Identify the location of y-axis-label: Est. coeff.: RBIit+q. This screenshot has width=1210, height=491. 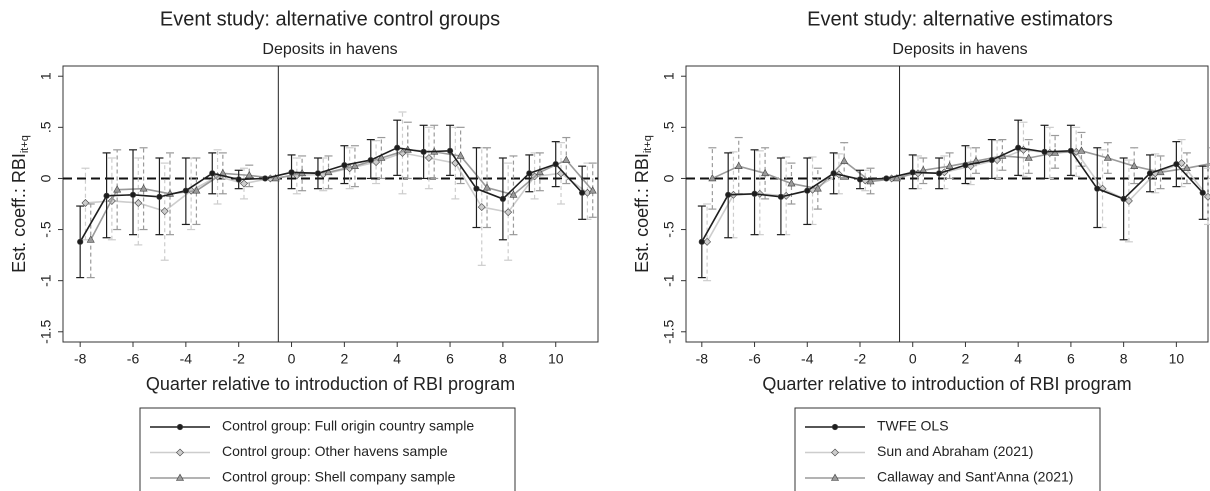
(20, 204).